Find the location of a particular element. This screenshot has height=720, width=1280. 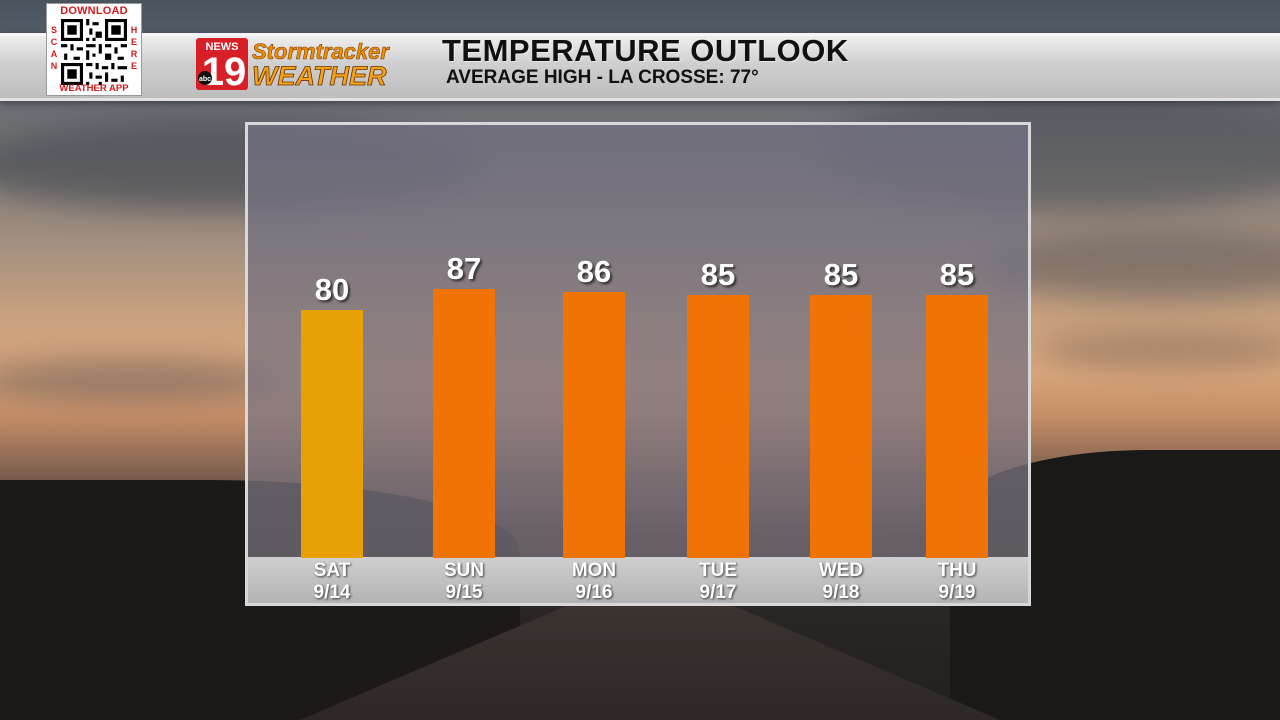

logo-weather-text: WEATHER is located at coordinates (319, 75).